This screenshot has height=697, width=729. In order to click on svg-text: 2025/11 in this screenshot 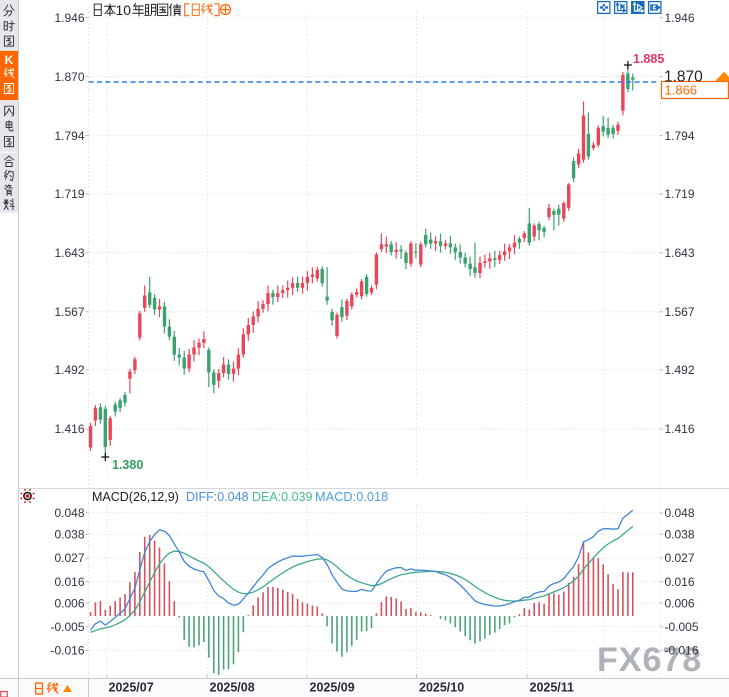, I will do `click(552, 688)`.